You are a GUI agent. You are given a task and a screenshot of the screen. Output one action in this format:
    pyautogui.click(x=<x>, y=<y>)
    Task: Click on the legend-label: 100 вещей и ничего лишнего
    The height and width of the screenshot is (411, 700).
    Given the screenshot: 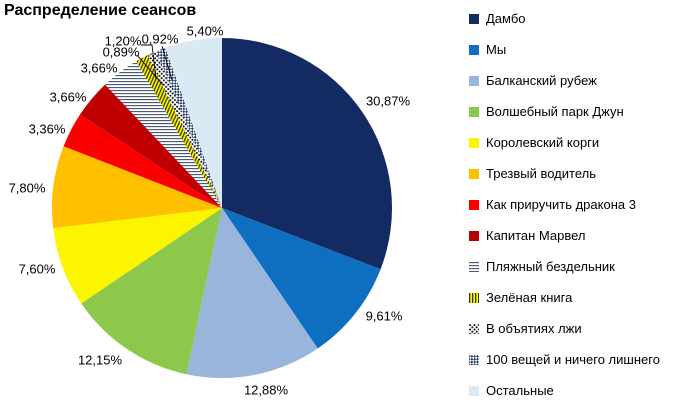 What is the action you would take?
    pyautogui.click(x=573, y=359)
    